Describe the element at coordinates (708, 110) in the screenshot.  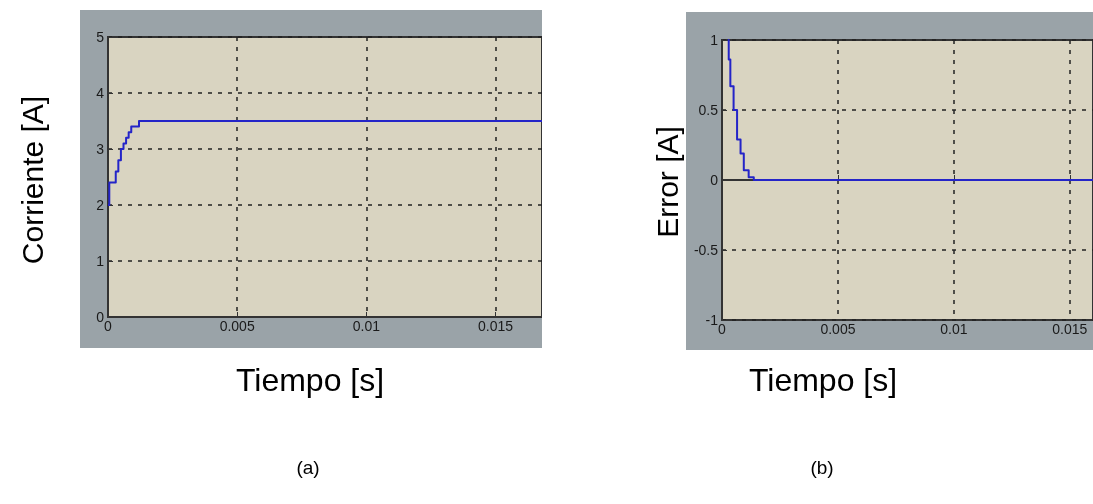
I see `y-tick-label: 0.5` at that location.